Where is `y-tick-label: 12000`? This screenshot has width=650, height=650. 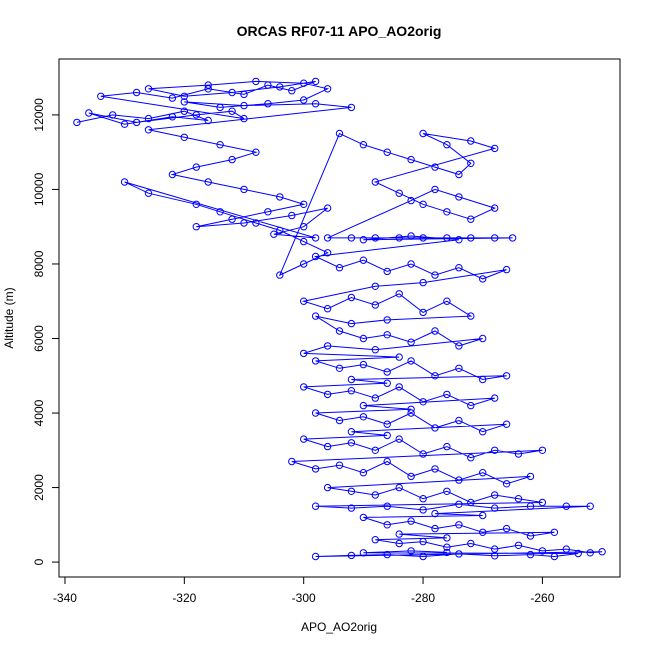 y-tick-label: 12000 is located at coordinates (39, 115).